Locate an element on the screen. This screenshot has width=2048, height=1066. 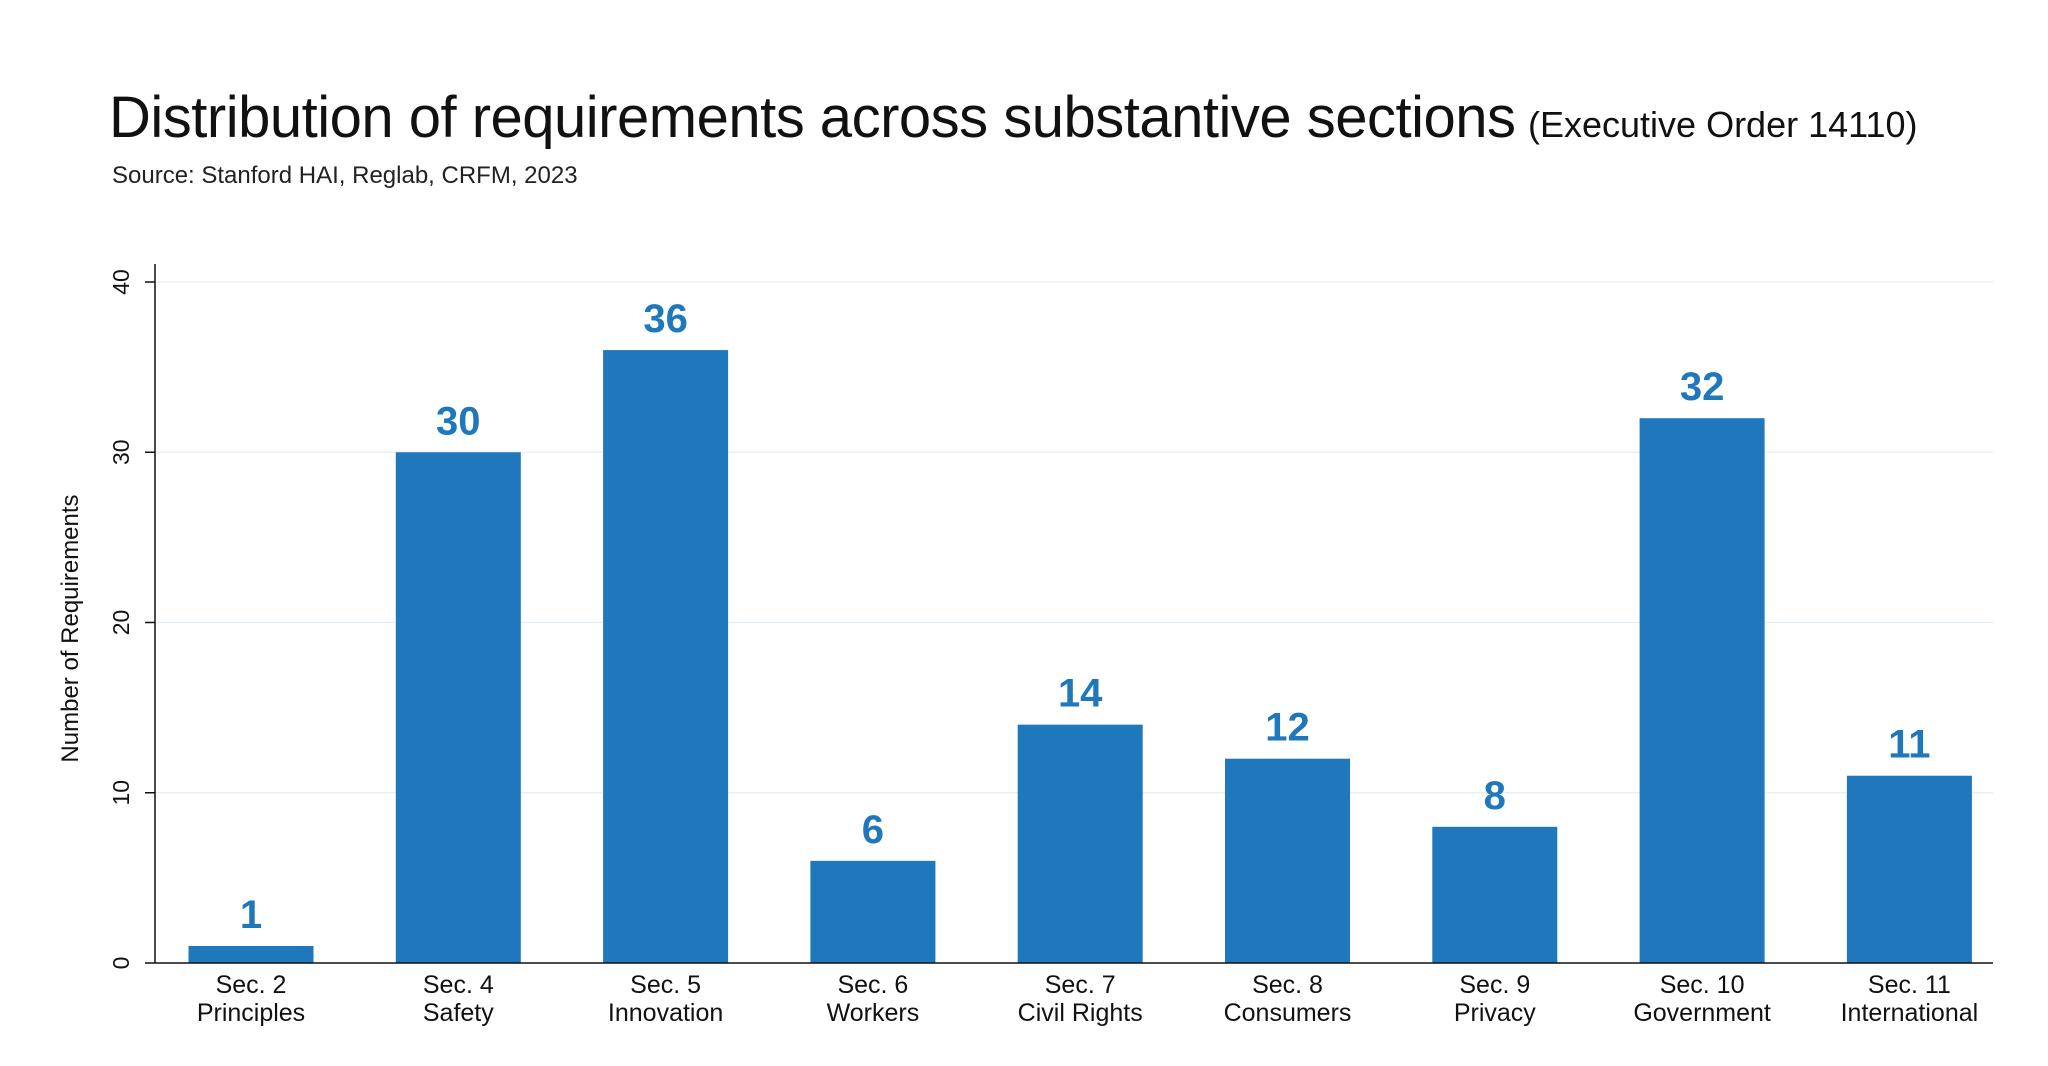
x-tick-label: Sec. 9 is located at coordinates (1494, 985).